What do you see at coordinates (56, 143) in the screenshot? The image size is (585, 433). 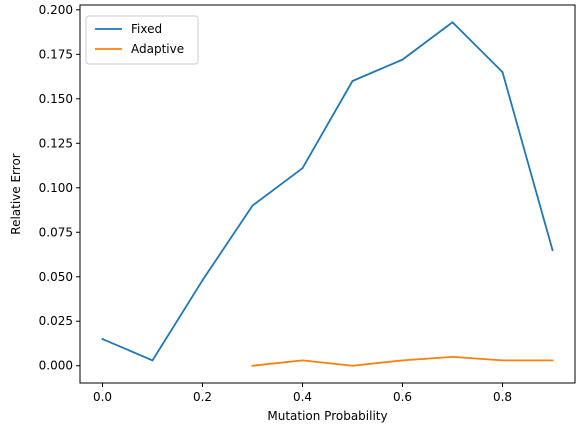 I see `y-tick-label: 0.125` at bounding box center [56, 143].